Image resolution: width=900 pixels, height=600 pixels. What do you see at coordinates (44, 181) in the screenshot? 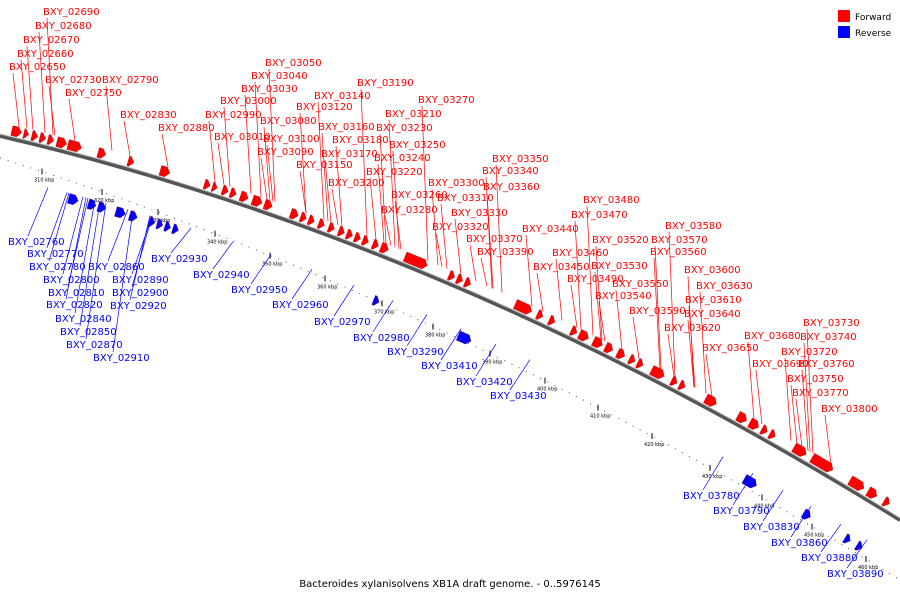
I see `scale-tick-label: 310 kbp` at bounding box center [44, 181].